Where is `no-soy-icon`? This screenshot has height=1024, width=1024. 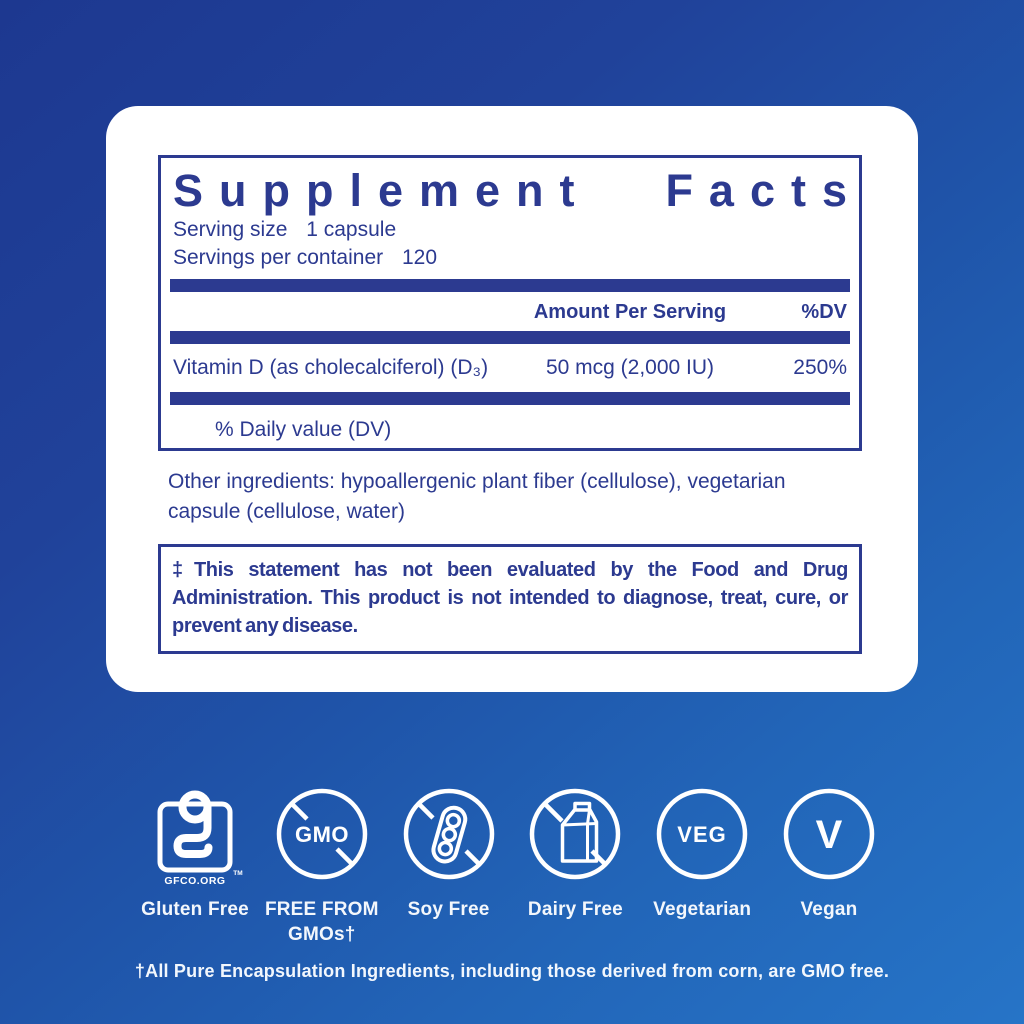
no-soy-icon is located at coordinates (449, 839).